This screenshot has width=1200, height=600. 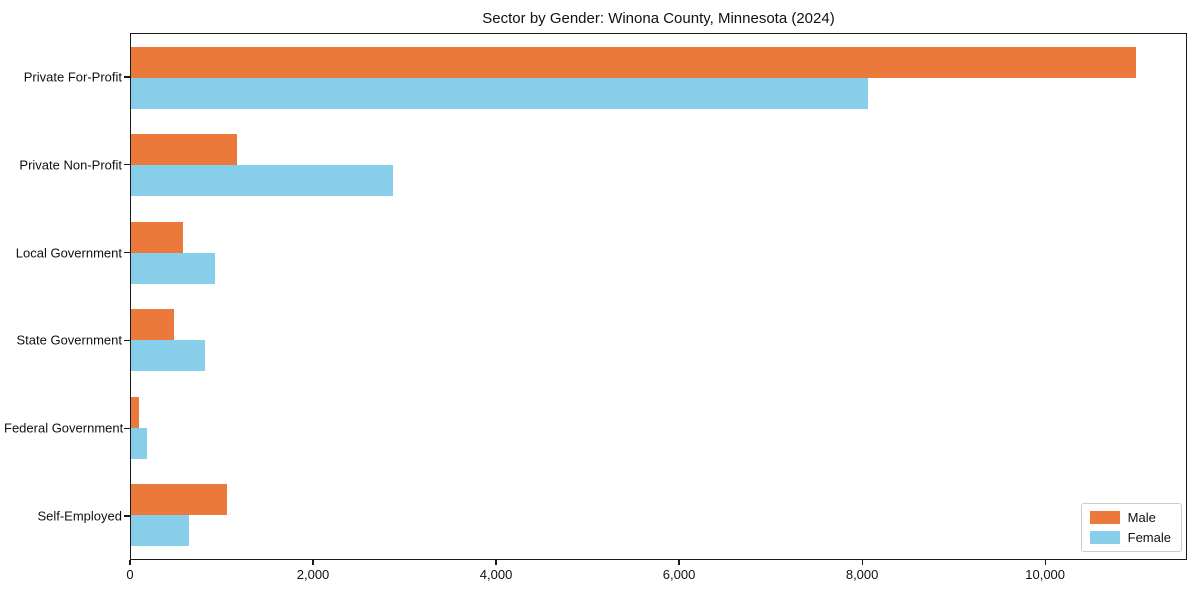 I want to click on x-tick-label-8-000: 8,000, so click(x=862, y=574).